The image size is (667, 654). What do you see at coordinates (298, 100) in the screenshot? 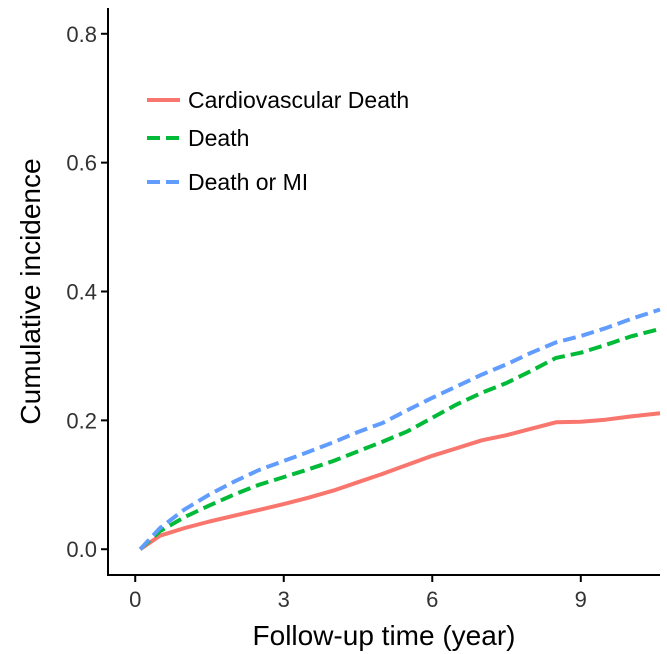
I see `legend-label: Cardiovascular Death` at bounding box center [298, 100].